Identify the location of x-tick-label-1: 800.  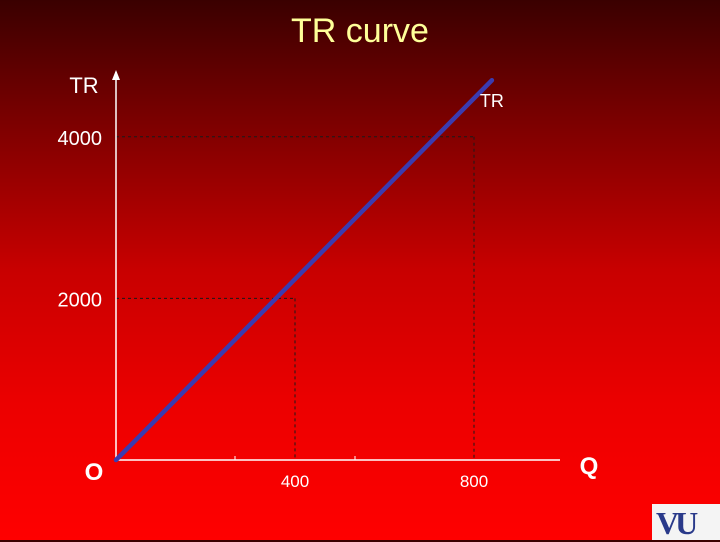
(474, 481).